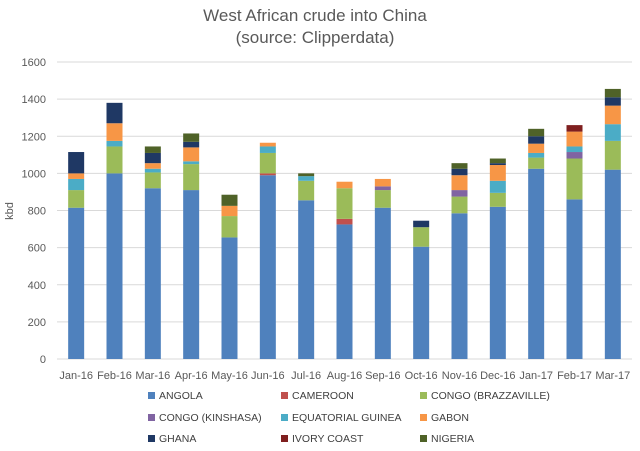 Image resolution: width=640 pixels, height=451 pixels. What do you see at coordinates (382, 376) in the screenshot?
I see `x-tick-label: Sep-16` at bounding box center [382, 376].